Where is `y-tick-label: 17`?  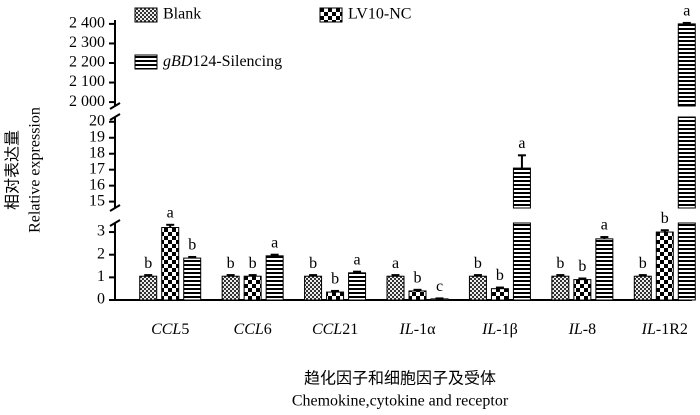 y-tick-label: 17 is located at coordinates (97, 168).